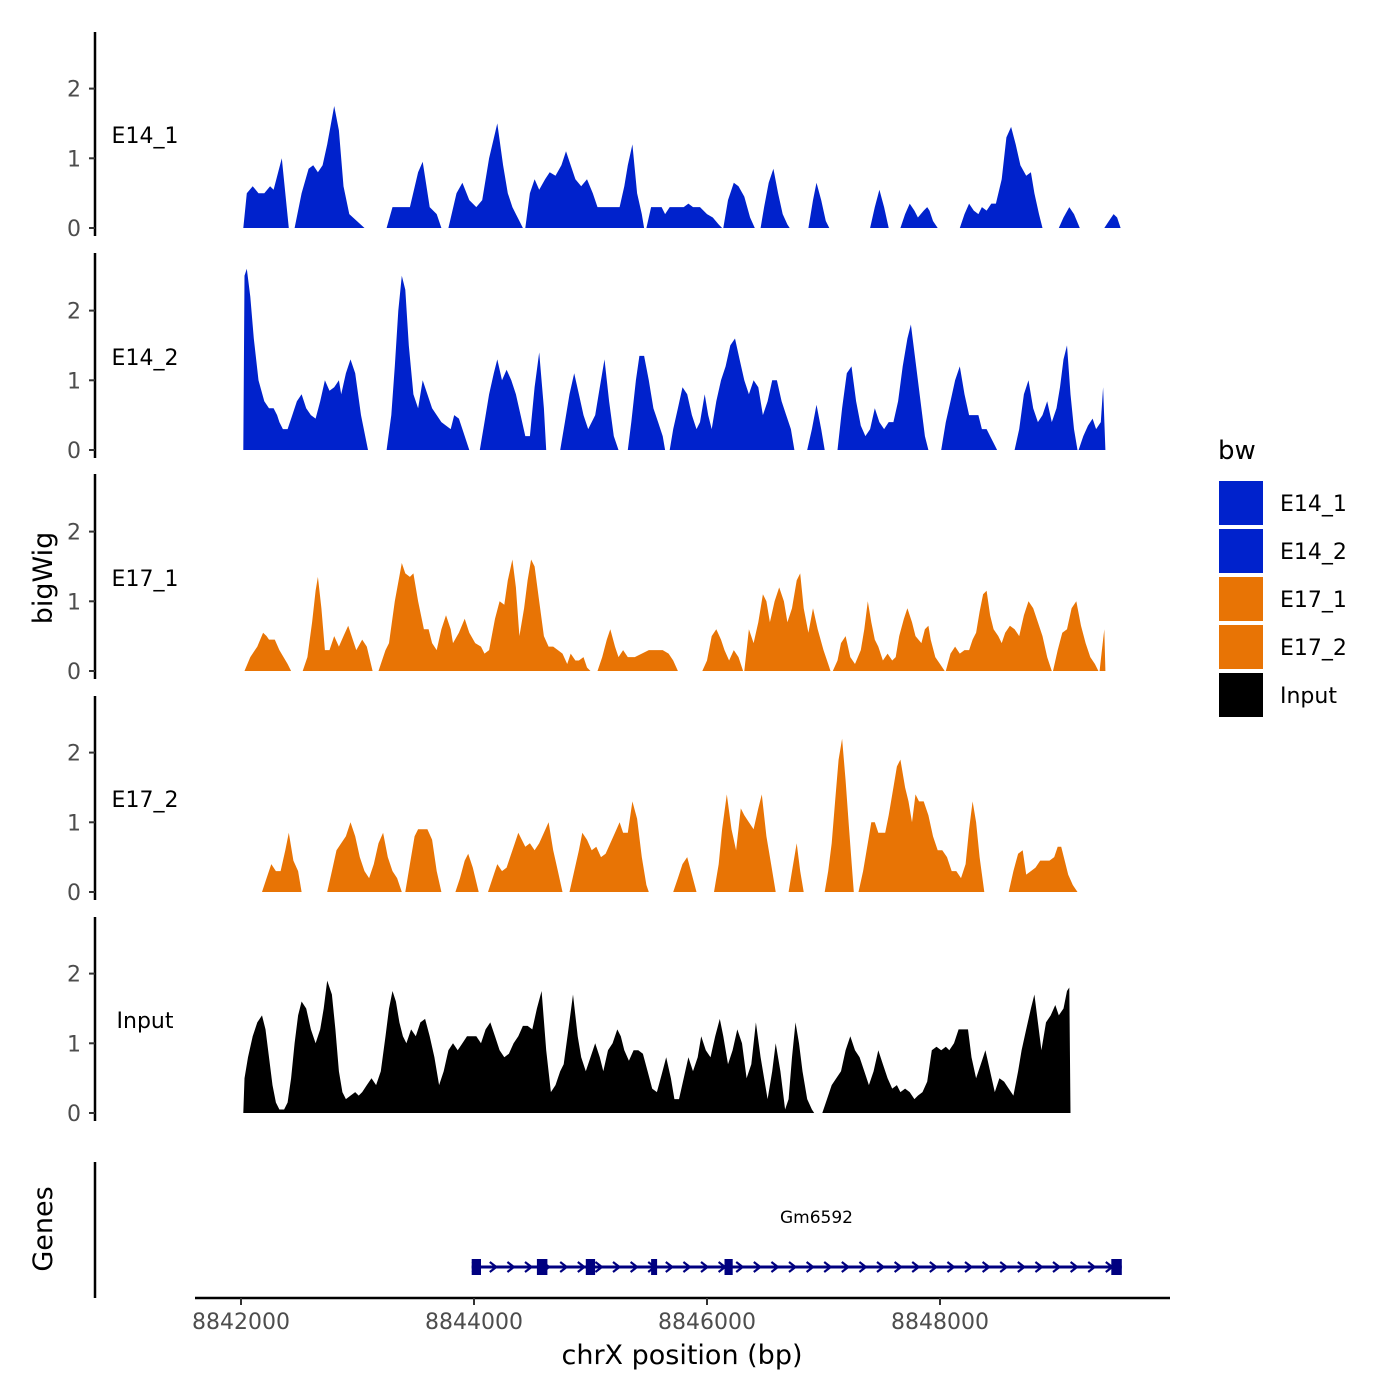 The width and height of the screenshot is (1400, 1400). What do you see at coordinates (1237, 451) in the screenshot?
I see `legend-title: bw` at bounding box center [1237, 451].